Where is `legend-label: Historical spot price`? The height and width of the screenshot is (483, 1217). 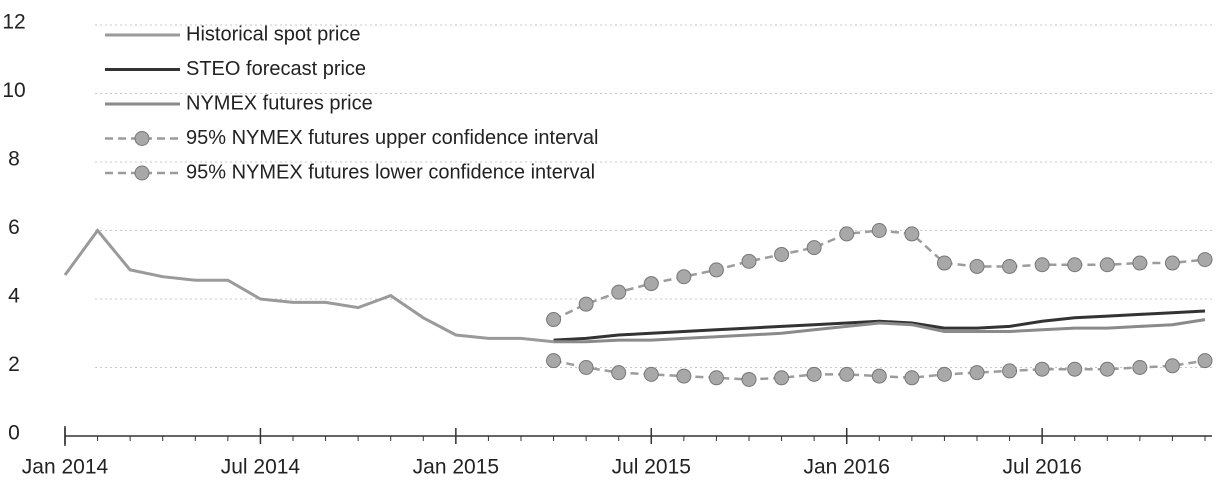
legend-label: Historical spot price is located at coordinates (273, 34).